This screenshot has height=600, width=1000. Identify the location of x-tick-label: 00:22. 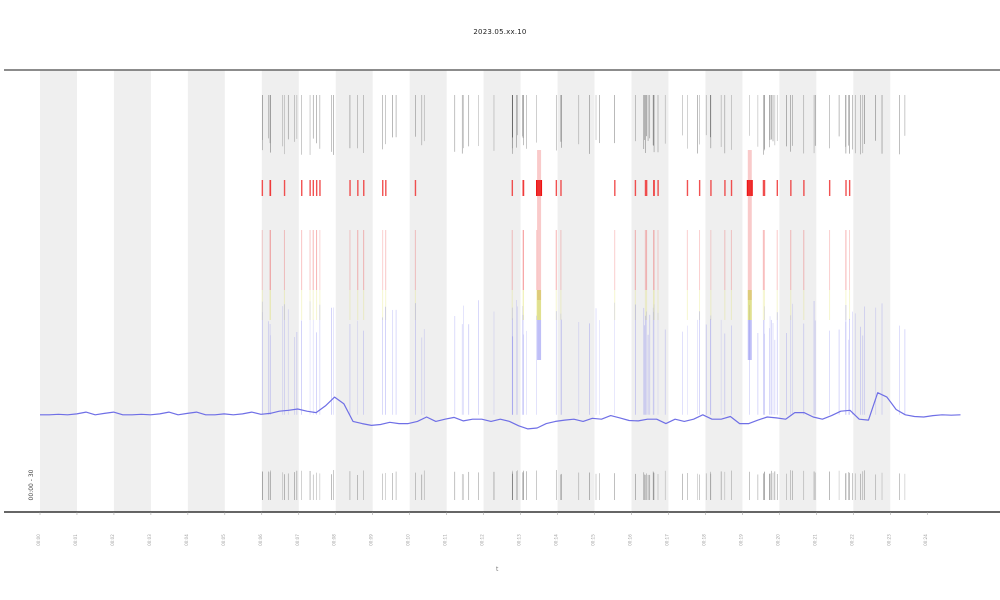
(851, 540).